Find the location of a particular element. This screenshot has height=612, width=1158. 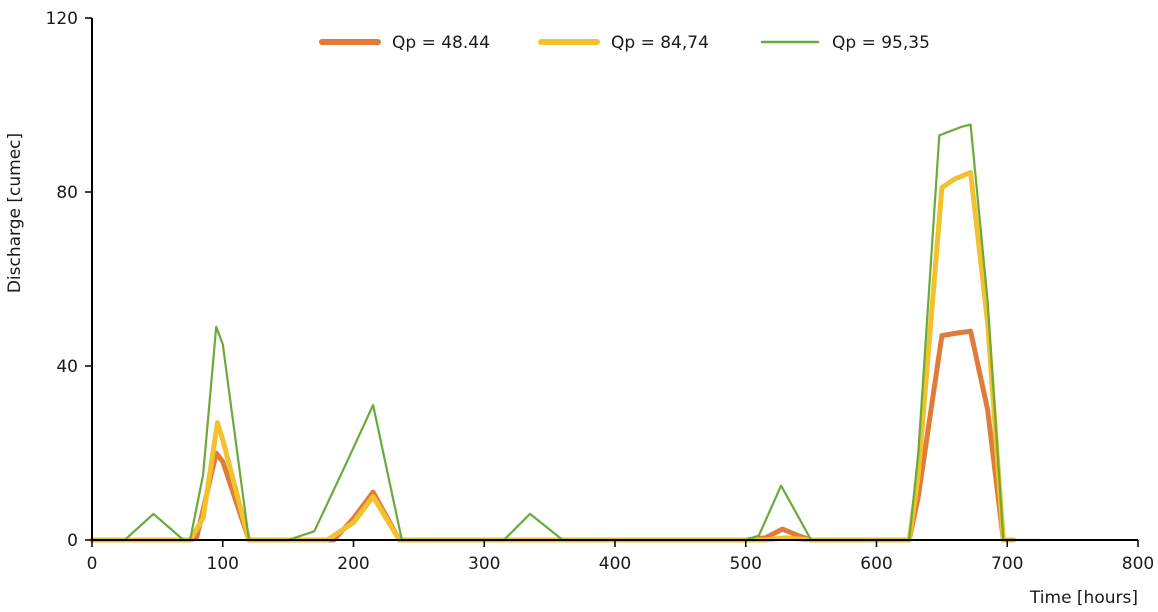

y-axis-title: Discharge [cumec] is located at coordinates (15, 213).